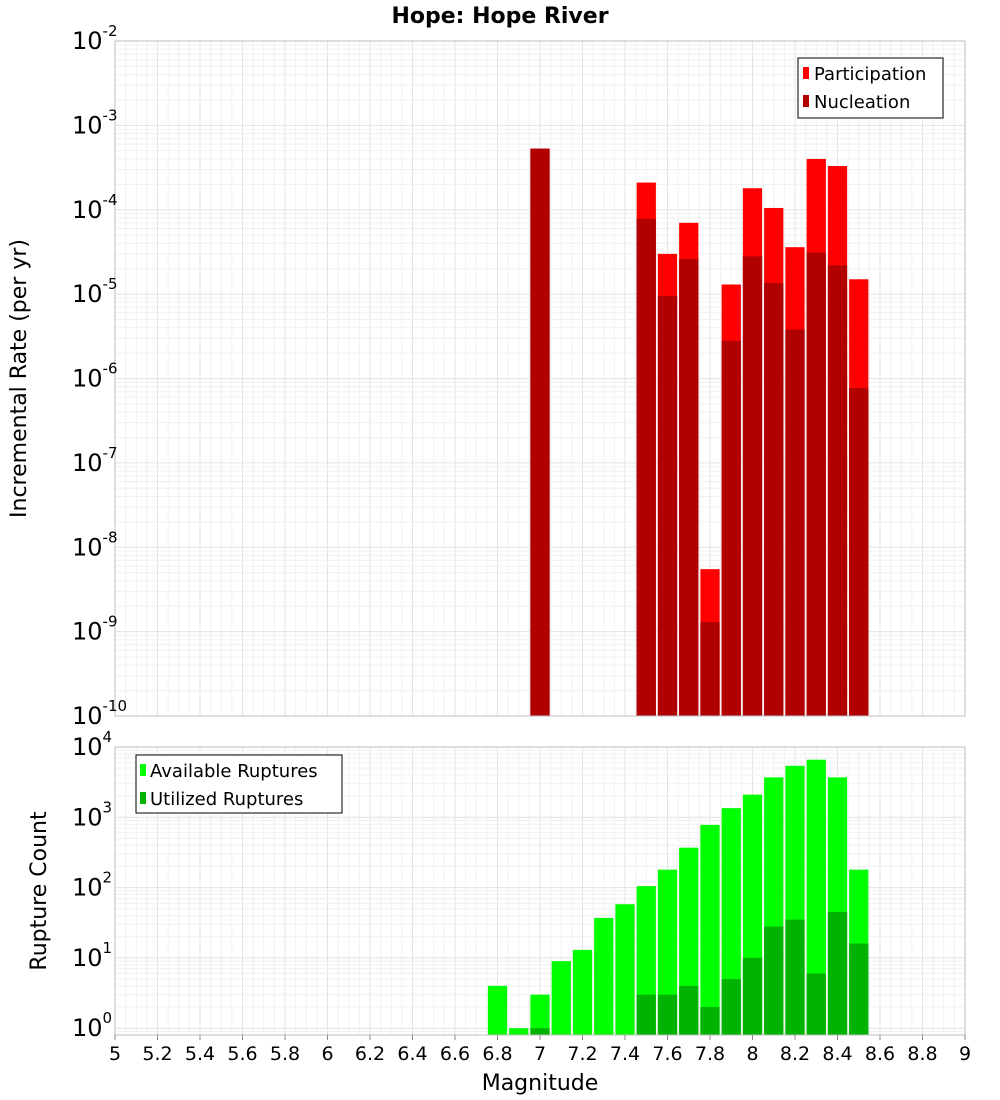 Image resolution: width=1000 pixels, height=1100 pixels. Describe the element at coordinates (327, 1054) in the screenshot. I see `x-tick-label: 6` at that location.